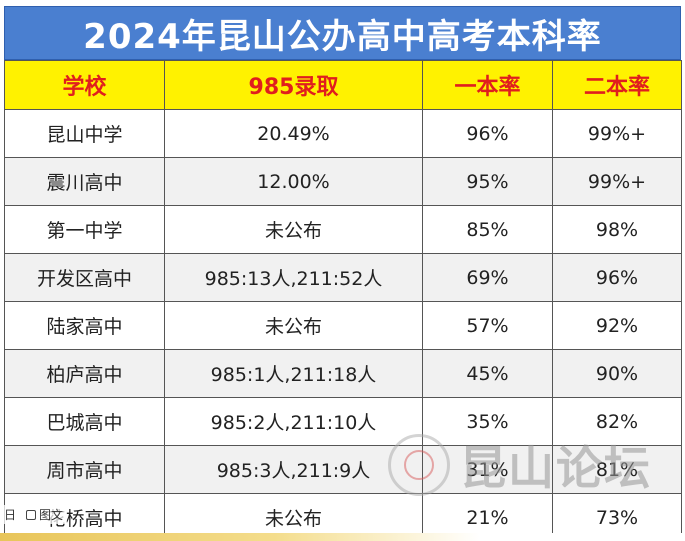  Describe the element at coordinates (487, 421) in the screenshot. I see `cell-yiben: 35%` at that location.